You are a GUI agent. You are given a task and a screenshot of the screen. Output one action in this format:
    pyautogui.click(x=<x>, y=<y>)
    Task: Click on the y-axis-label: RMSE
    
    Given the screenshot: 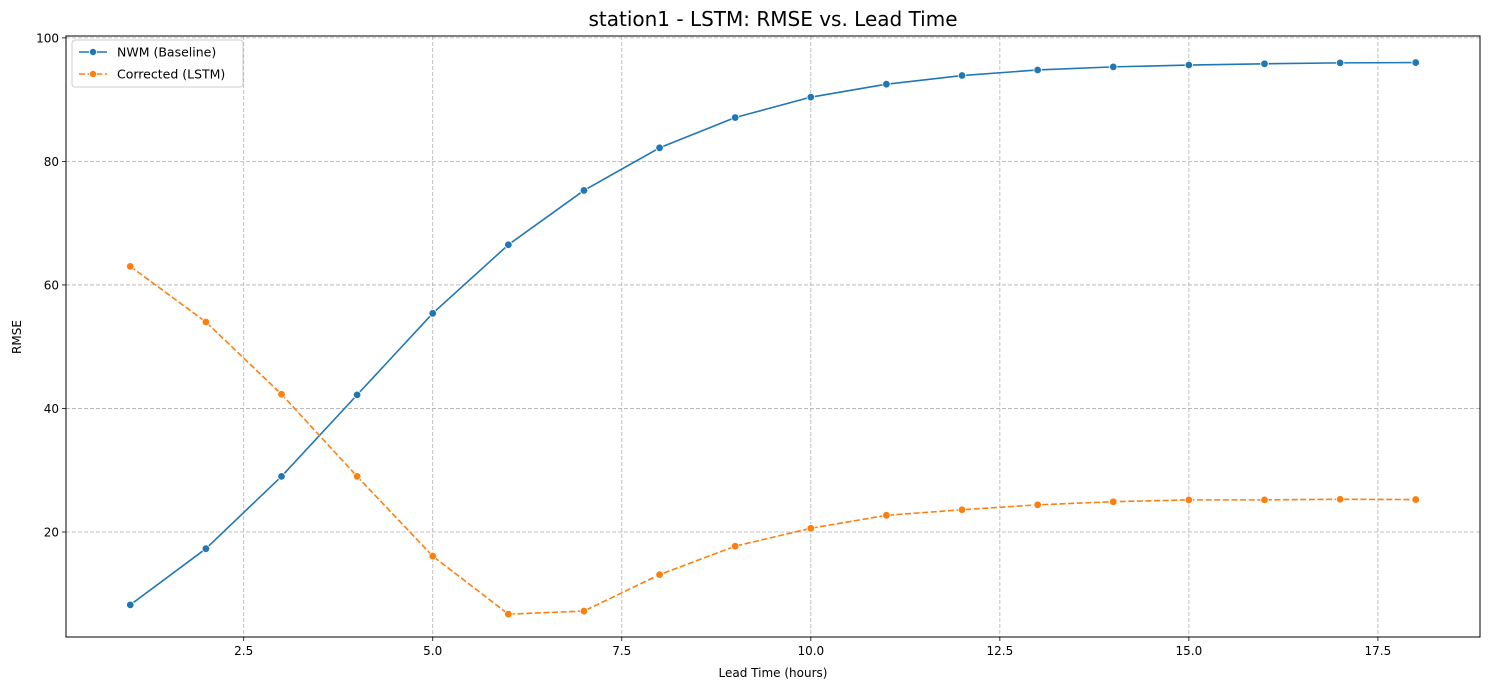 What is the action you would take?
    pyautogui.click(x=17, y=337)
    